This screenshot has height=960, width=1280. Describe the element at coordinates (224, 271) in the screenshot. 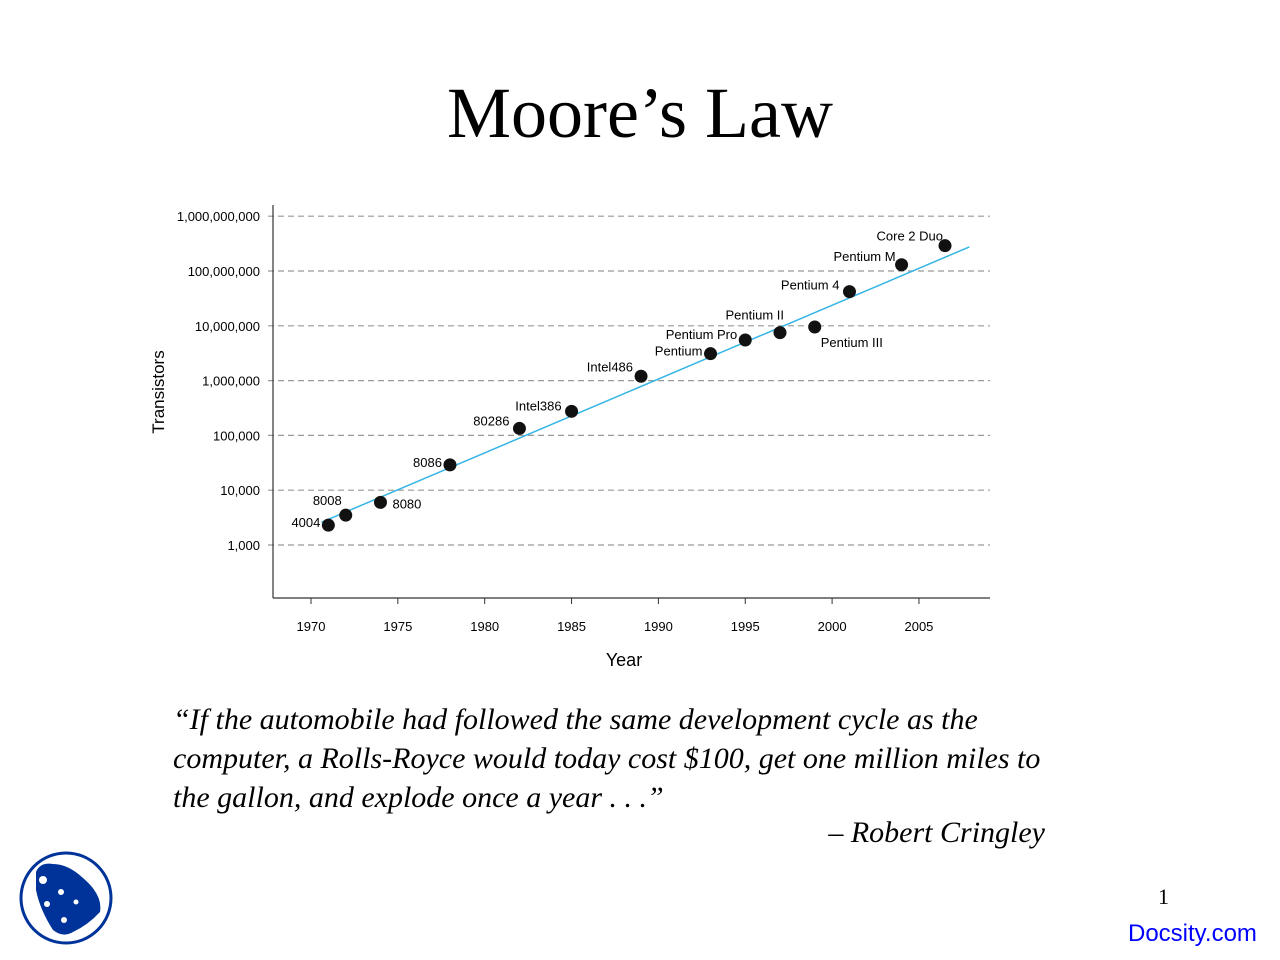

I see `y-tick-label: 100,000,000` at that location.